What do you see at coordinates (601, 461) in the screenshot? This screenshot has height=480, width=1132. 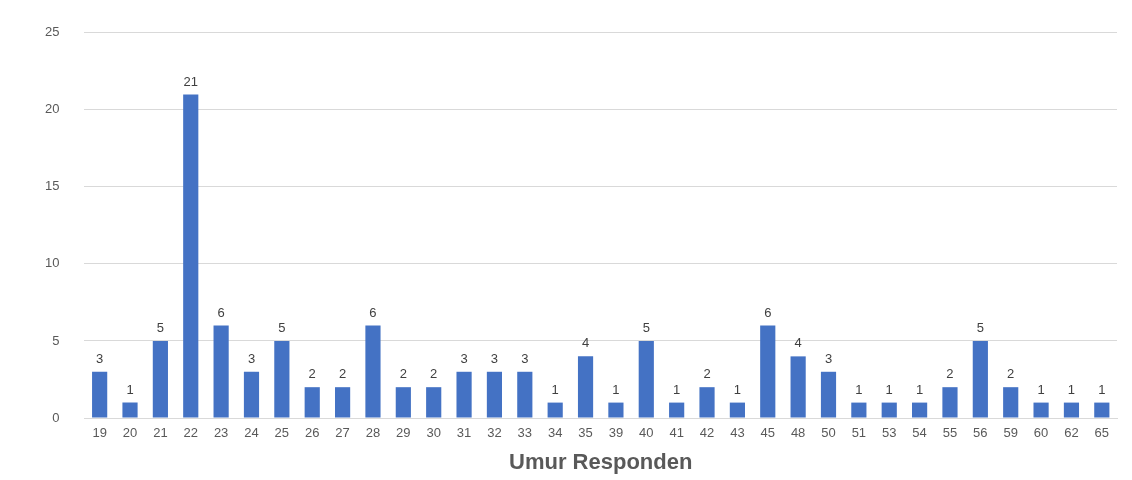 I see `x-axis-title: Umur Responden` at bounding box center [601, 461].